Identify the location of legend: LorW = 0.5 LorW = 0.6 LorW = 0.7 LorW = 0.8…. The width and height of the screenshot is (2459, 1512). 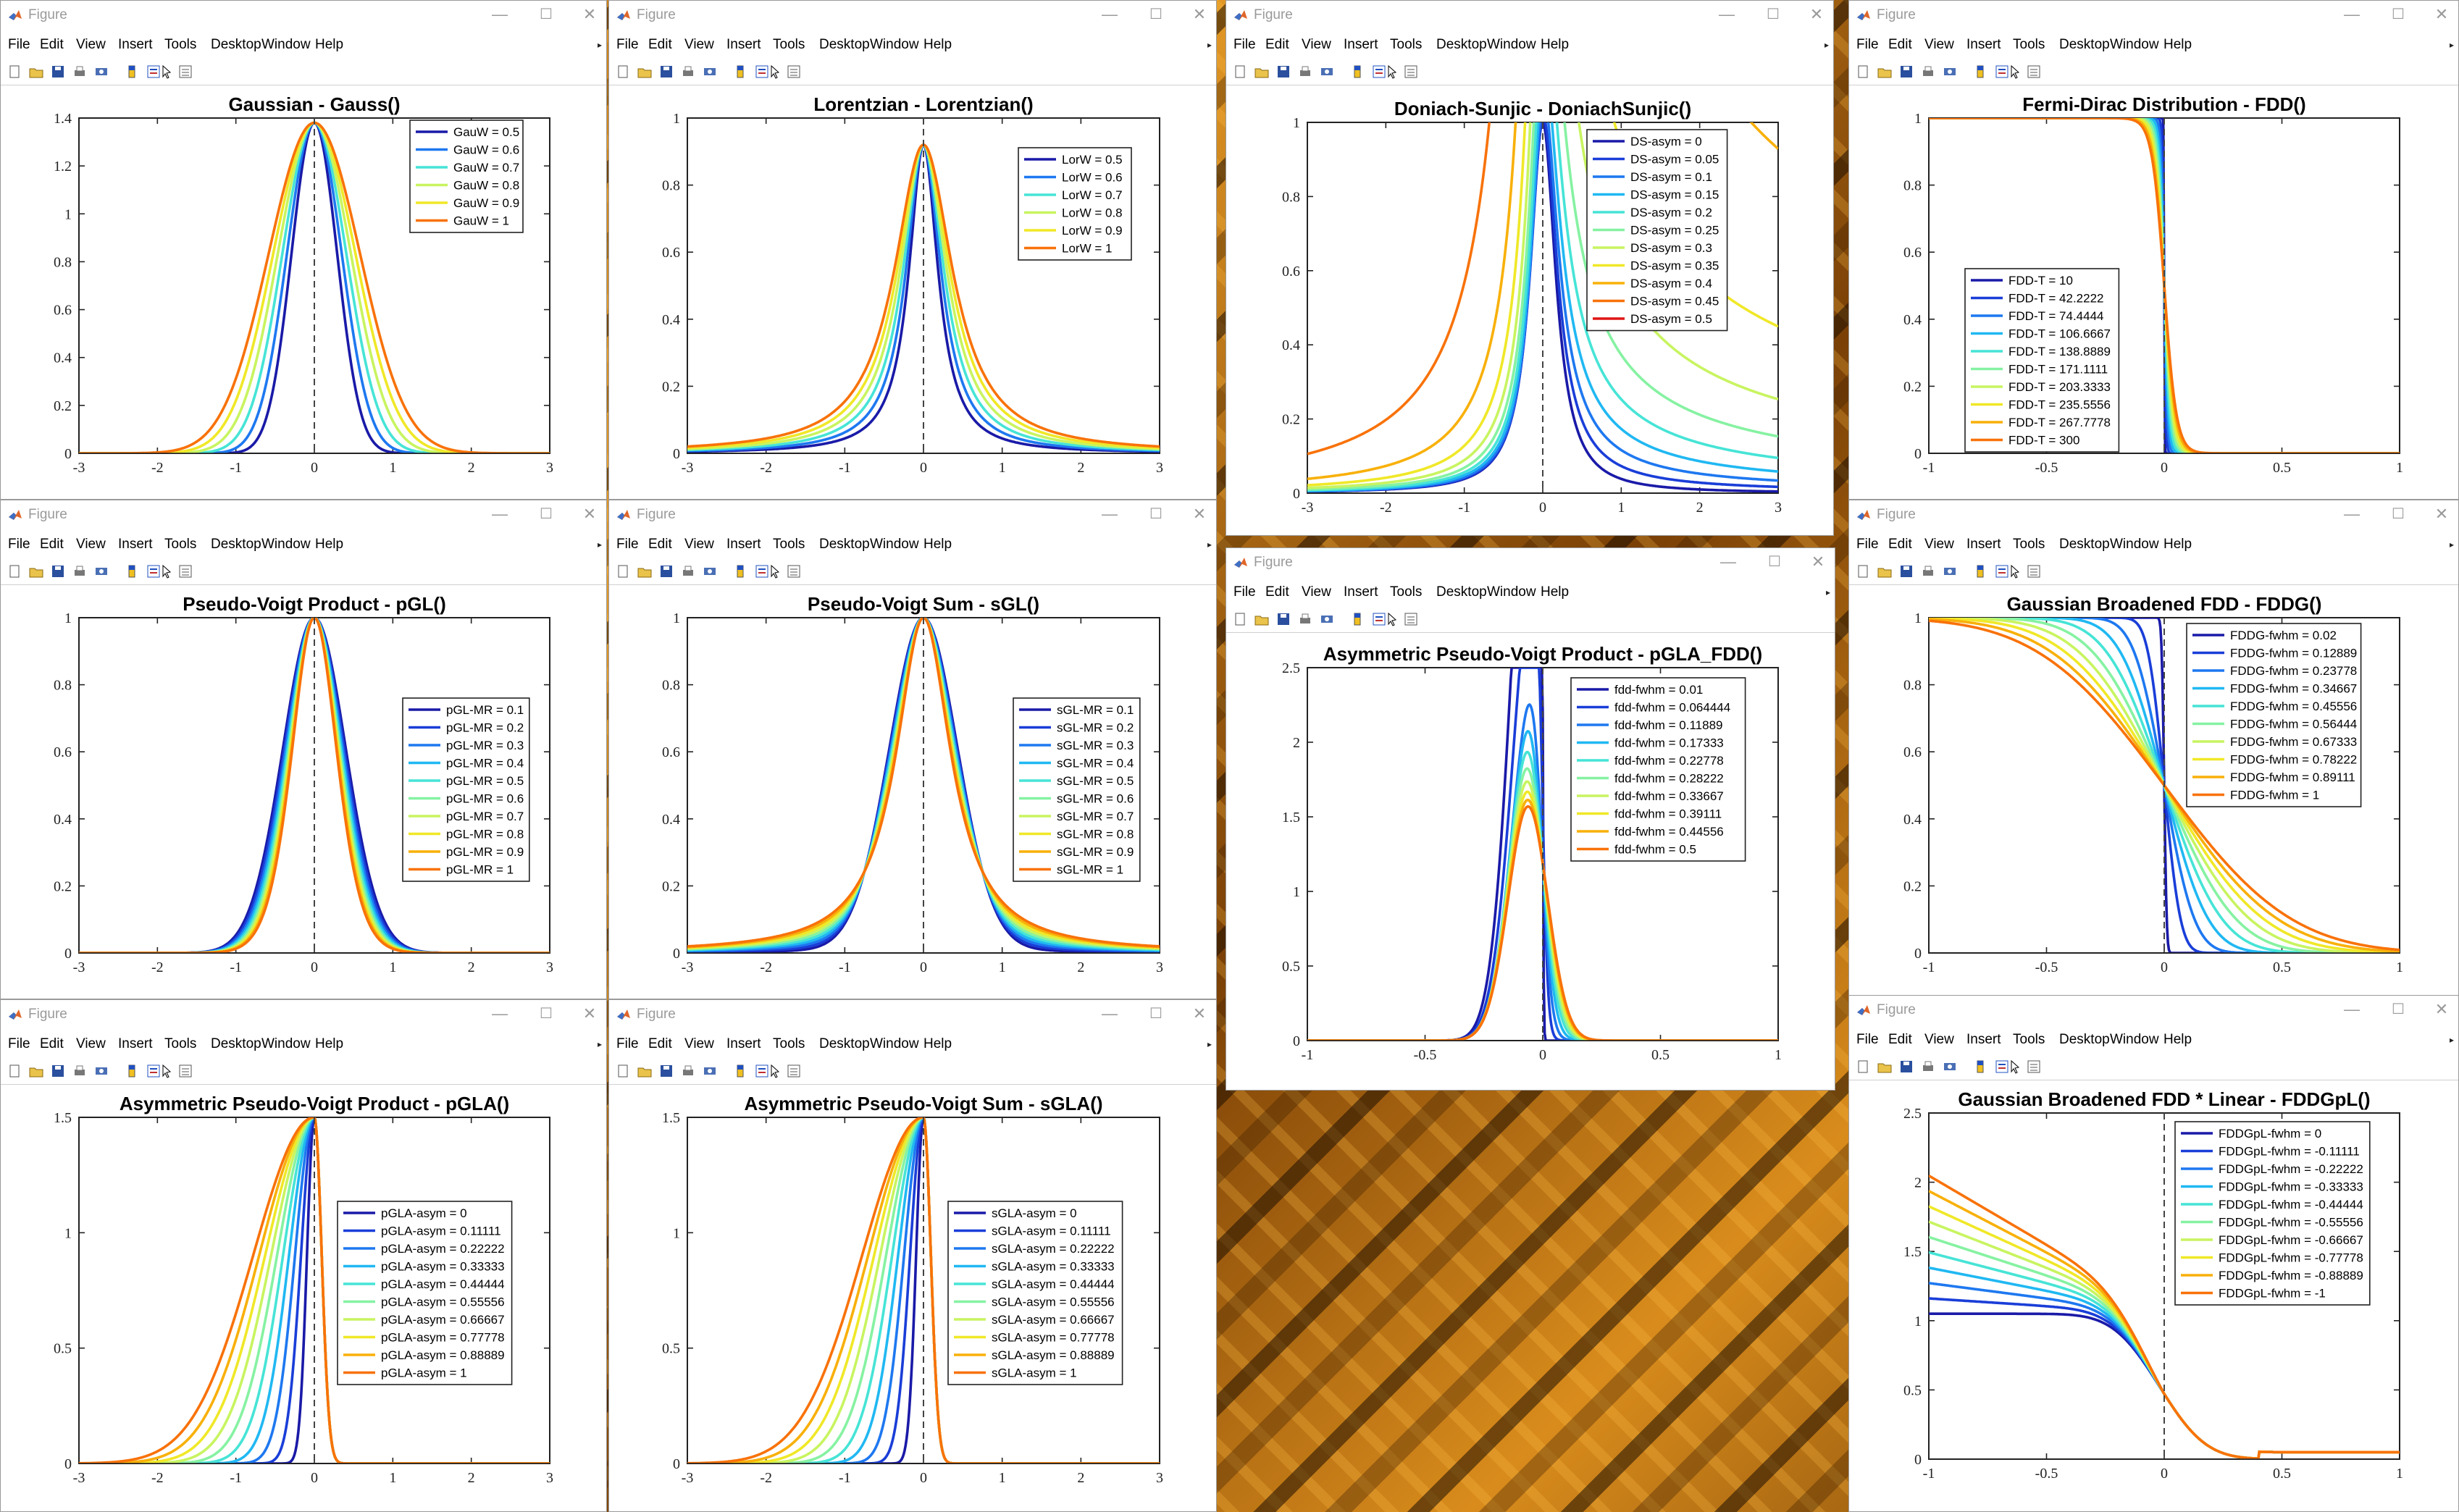
(1075, 204).